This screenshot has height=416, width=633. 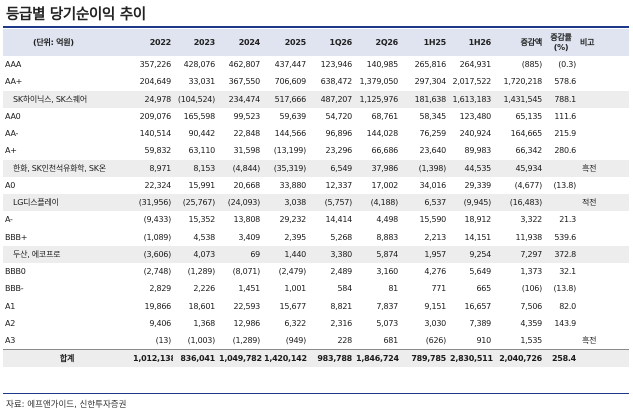 What do you see at coordinates (247, 323) in the screenshot?
I see `value-cell: 12,986` at bounding box center [247, 323].